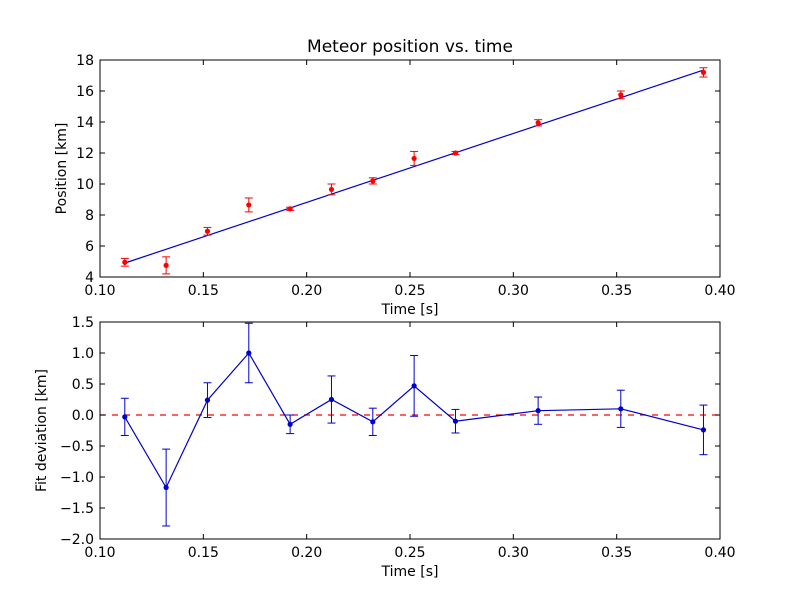  What do you see at coordinates (85, 123) in the screenshot?
I see `y-tick-label: 14` at bounding box center [85, 123].